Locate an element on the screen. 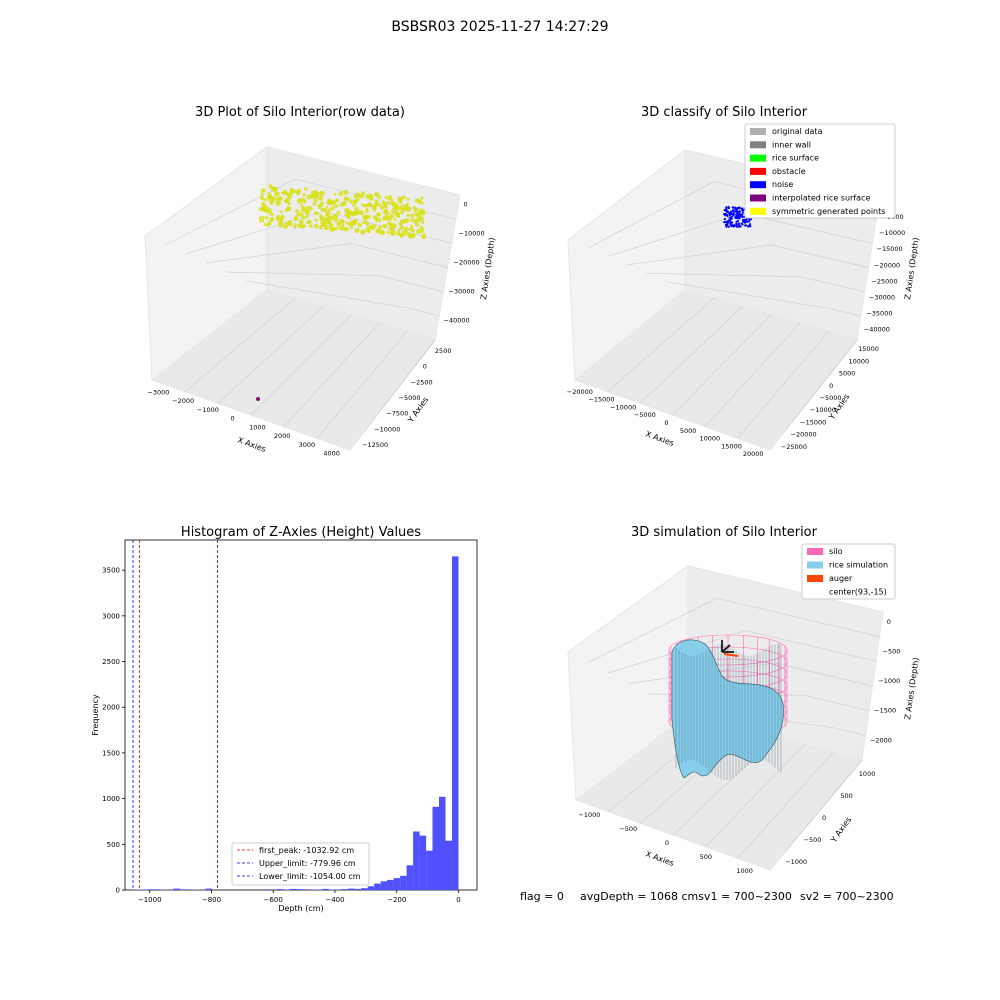 The height and width of the screenshot is (1000, 1000). raw-scatter-points is located at coordinates (342, 211).